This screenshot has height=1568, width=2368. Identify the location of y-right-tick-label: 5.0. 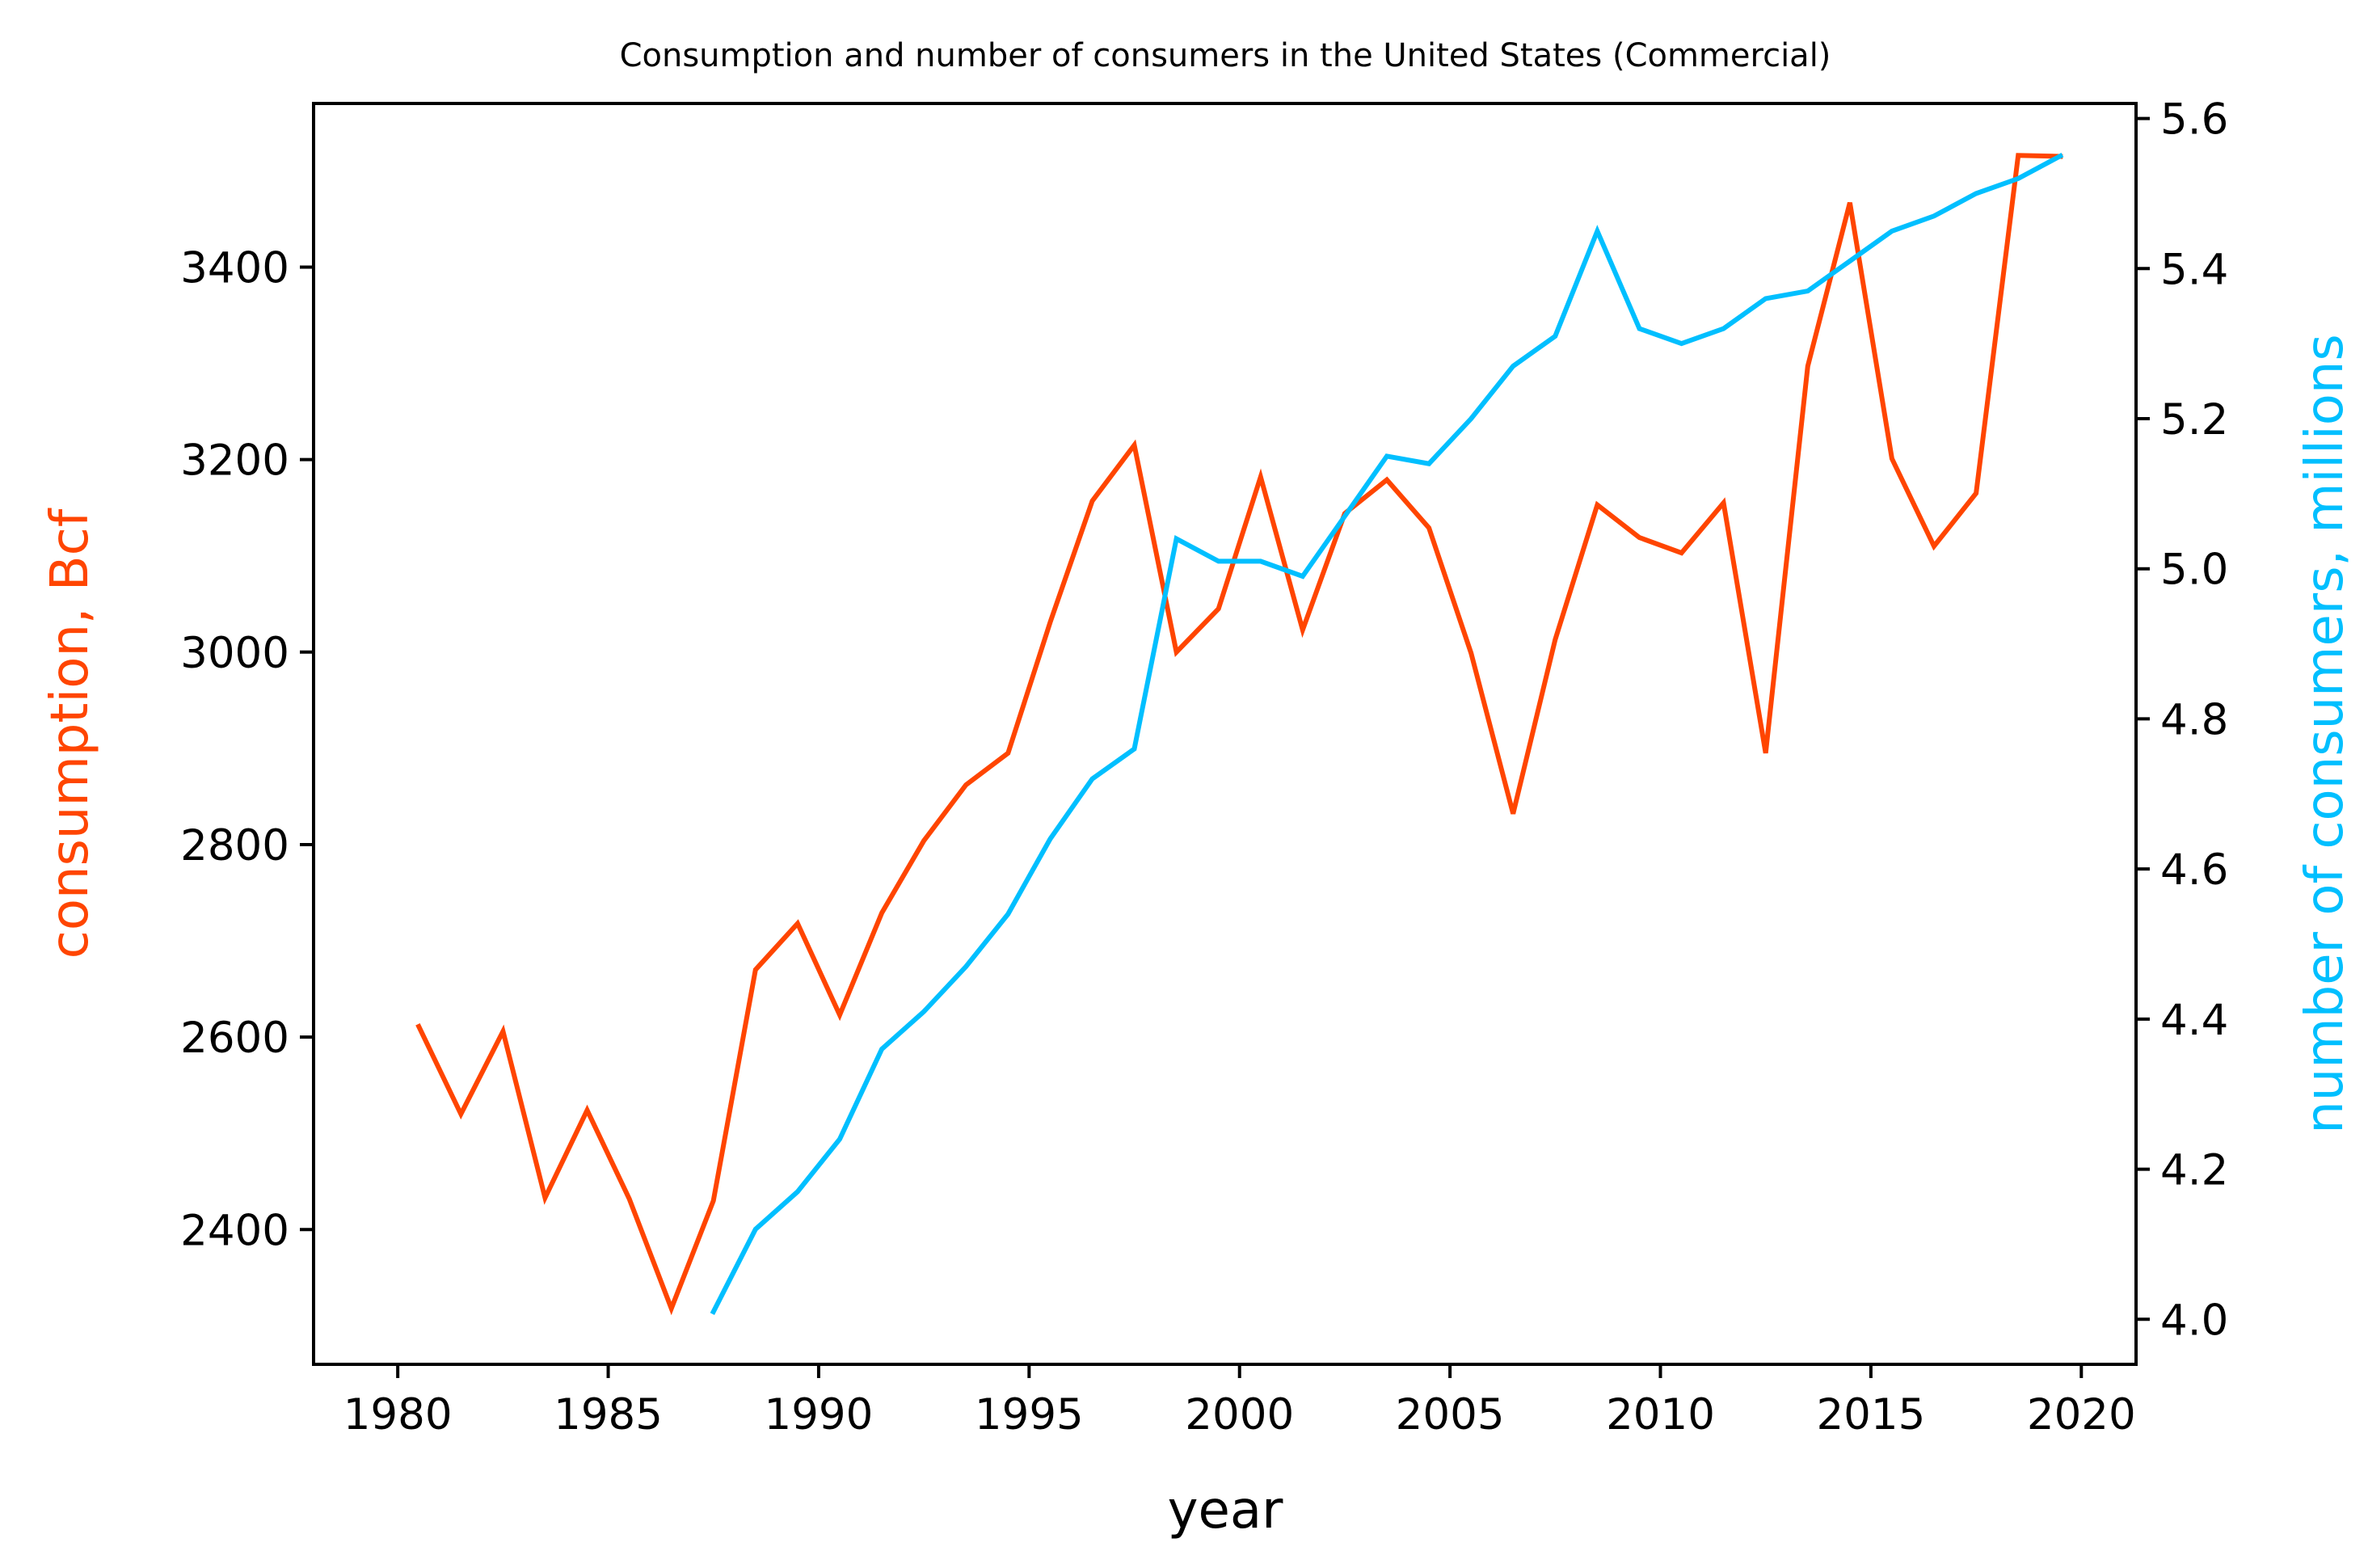
(2194, 570).